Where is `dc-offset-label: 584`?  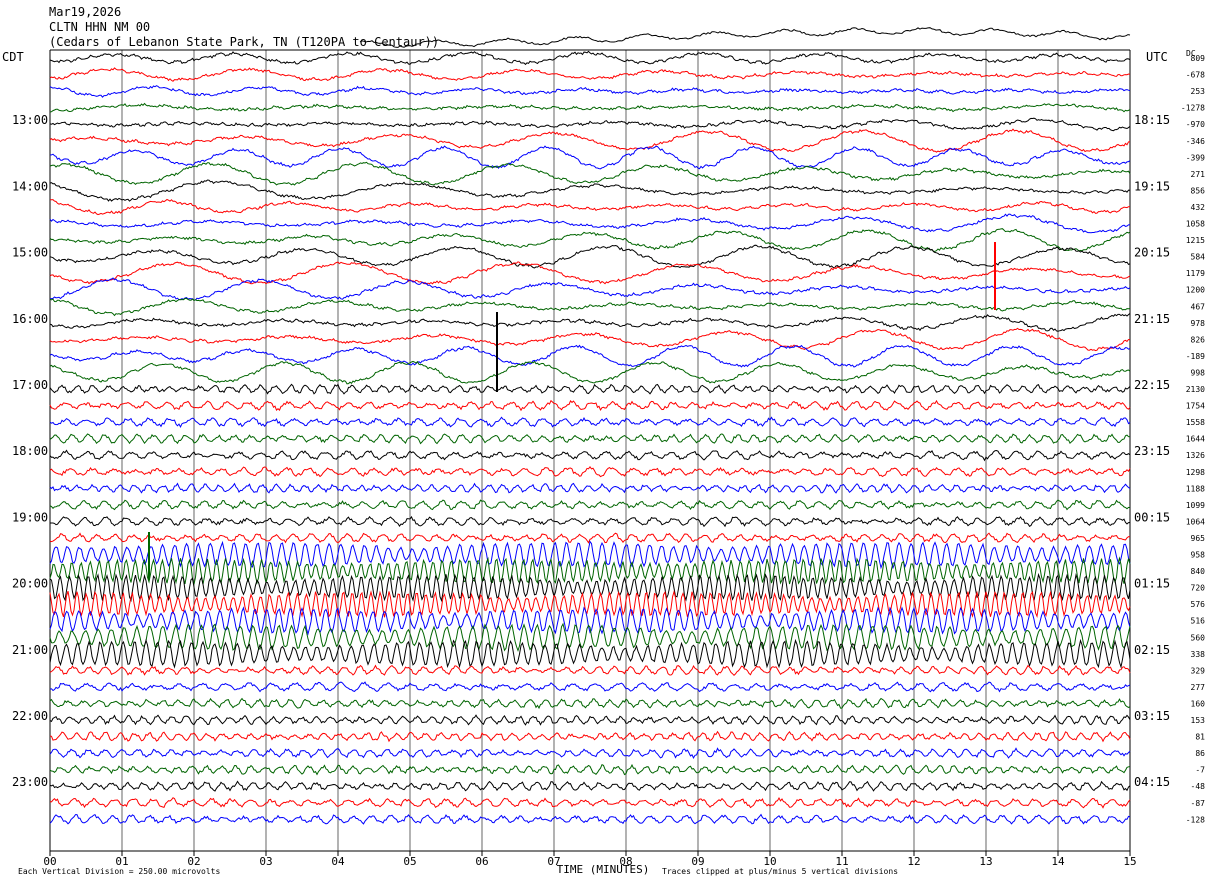 dc-offset-label: 584 is located at coordinates (1198, 257).